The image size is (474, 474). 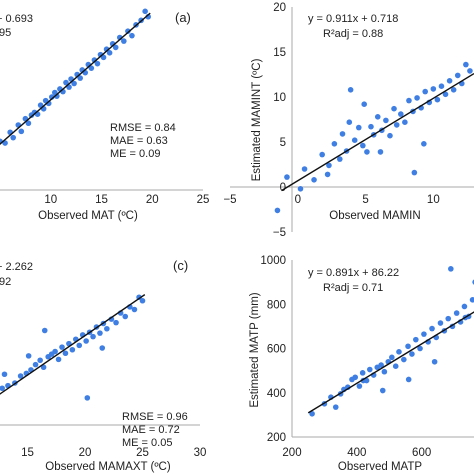 I want to click on y-tick-label: 15, so click(x=279, y=53).